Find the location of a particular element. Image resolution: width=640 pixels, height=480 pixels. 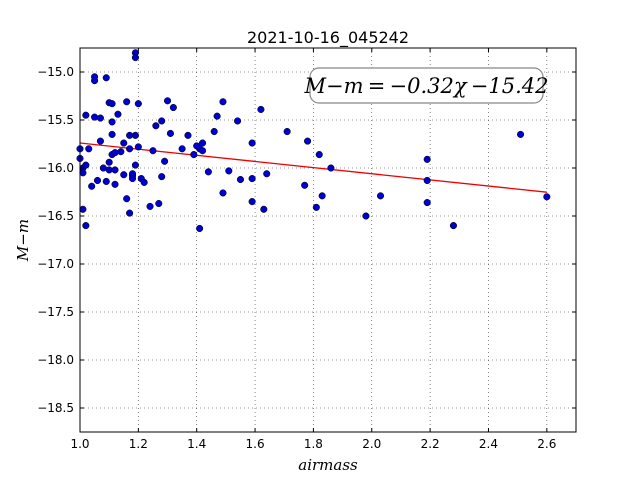

y-tick-label: −16.0 is located at coordinates (55, 168).